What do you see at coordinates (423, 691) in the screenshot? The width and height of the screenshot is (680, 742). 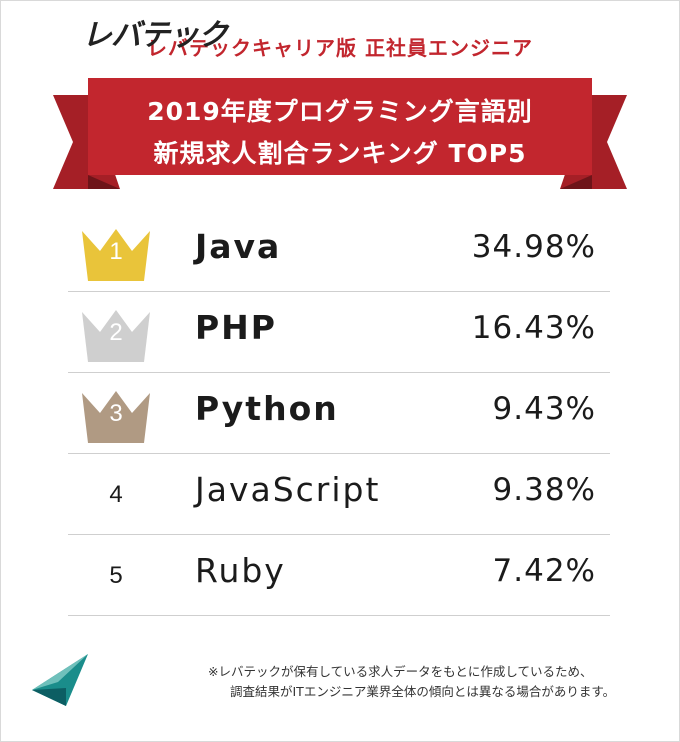 I see `disclaimer-line2: 調査結果がITエンジニア業界全体の傾向とは異なる場合があります。` at bounding box center [423, 691].